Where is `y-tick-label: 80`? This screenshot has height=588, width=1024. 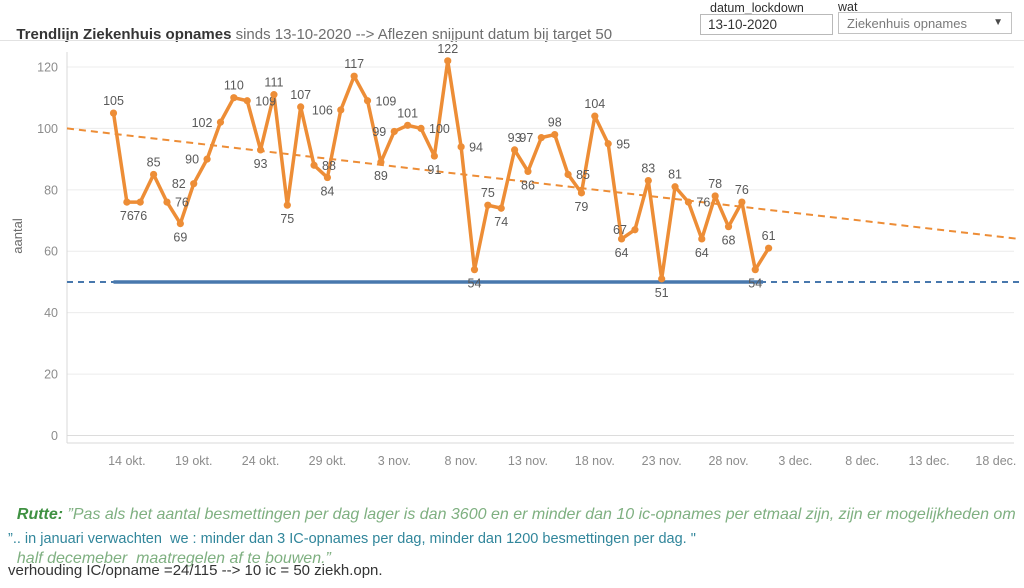 y-tick-label: 80 is located at coordinates (51, 190).